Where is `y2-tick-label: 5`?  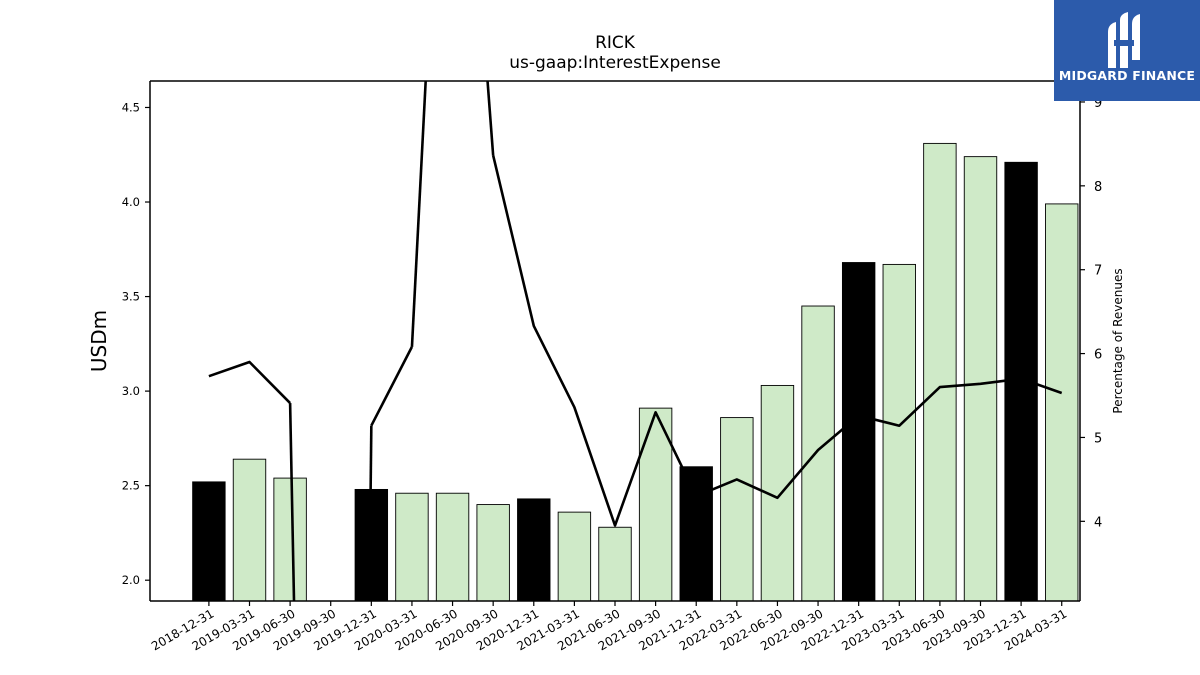 y2-tick-label: 5 is located at coordinates (1098, 438).